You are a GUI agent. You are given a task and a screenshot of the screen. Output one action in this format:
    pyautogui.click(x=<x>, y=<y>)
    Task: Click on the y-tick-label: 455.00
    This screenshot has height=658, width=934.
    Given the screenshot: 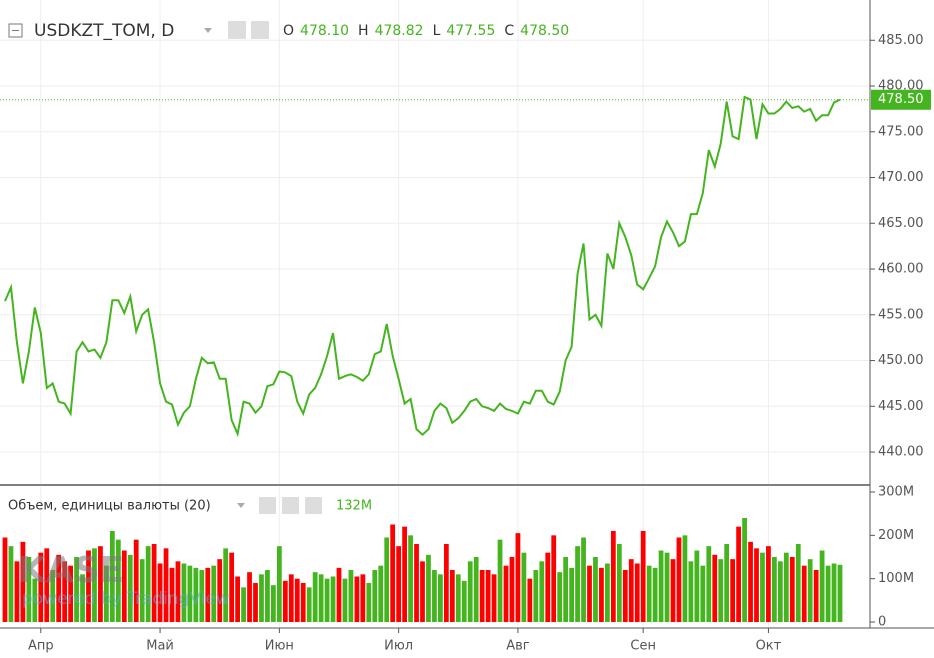 What is the action you would take?
    pyautogui.click(x=901, y=314)
    